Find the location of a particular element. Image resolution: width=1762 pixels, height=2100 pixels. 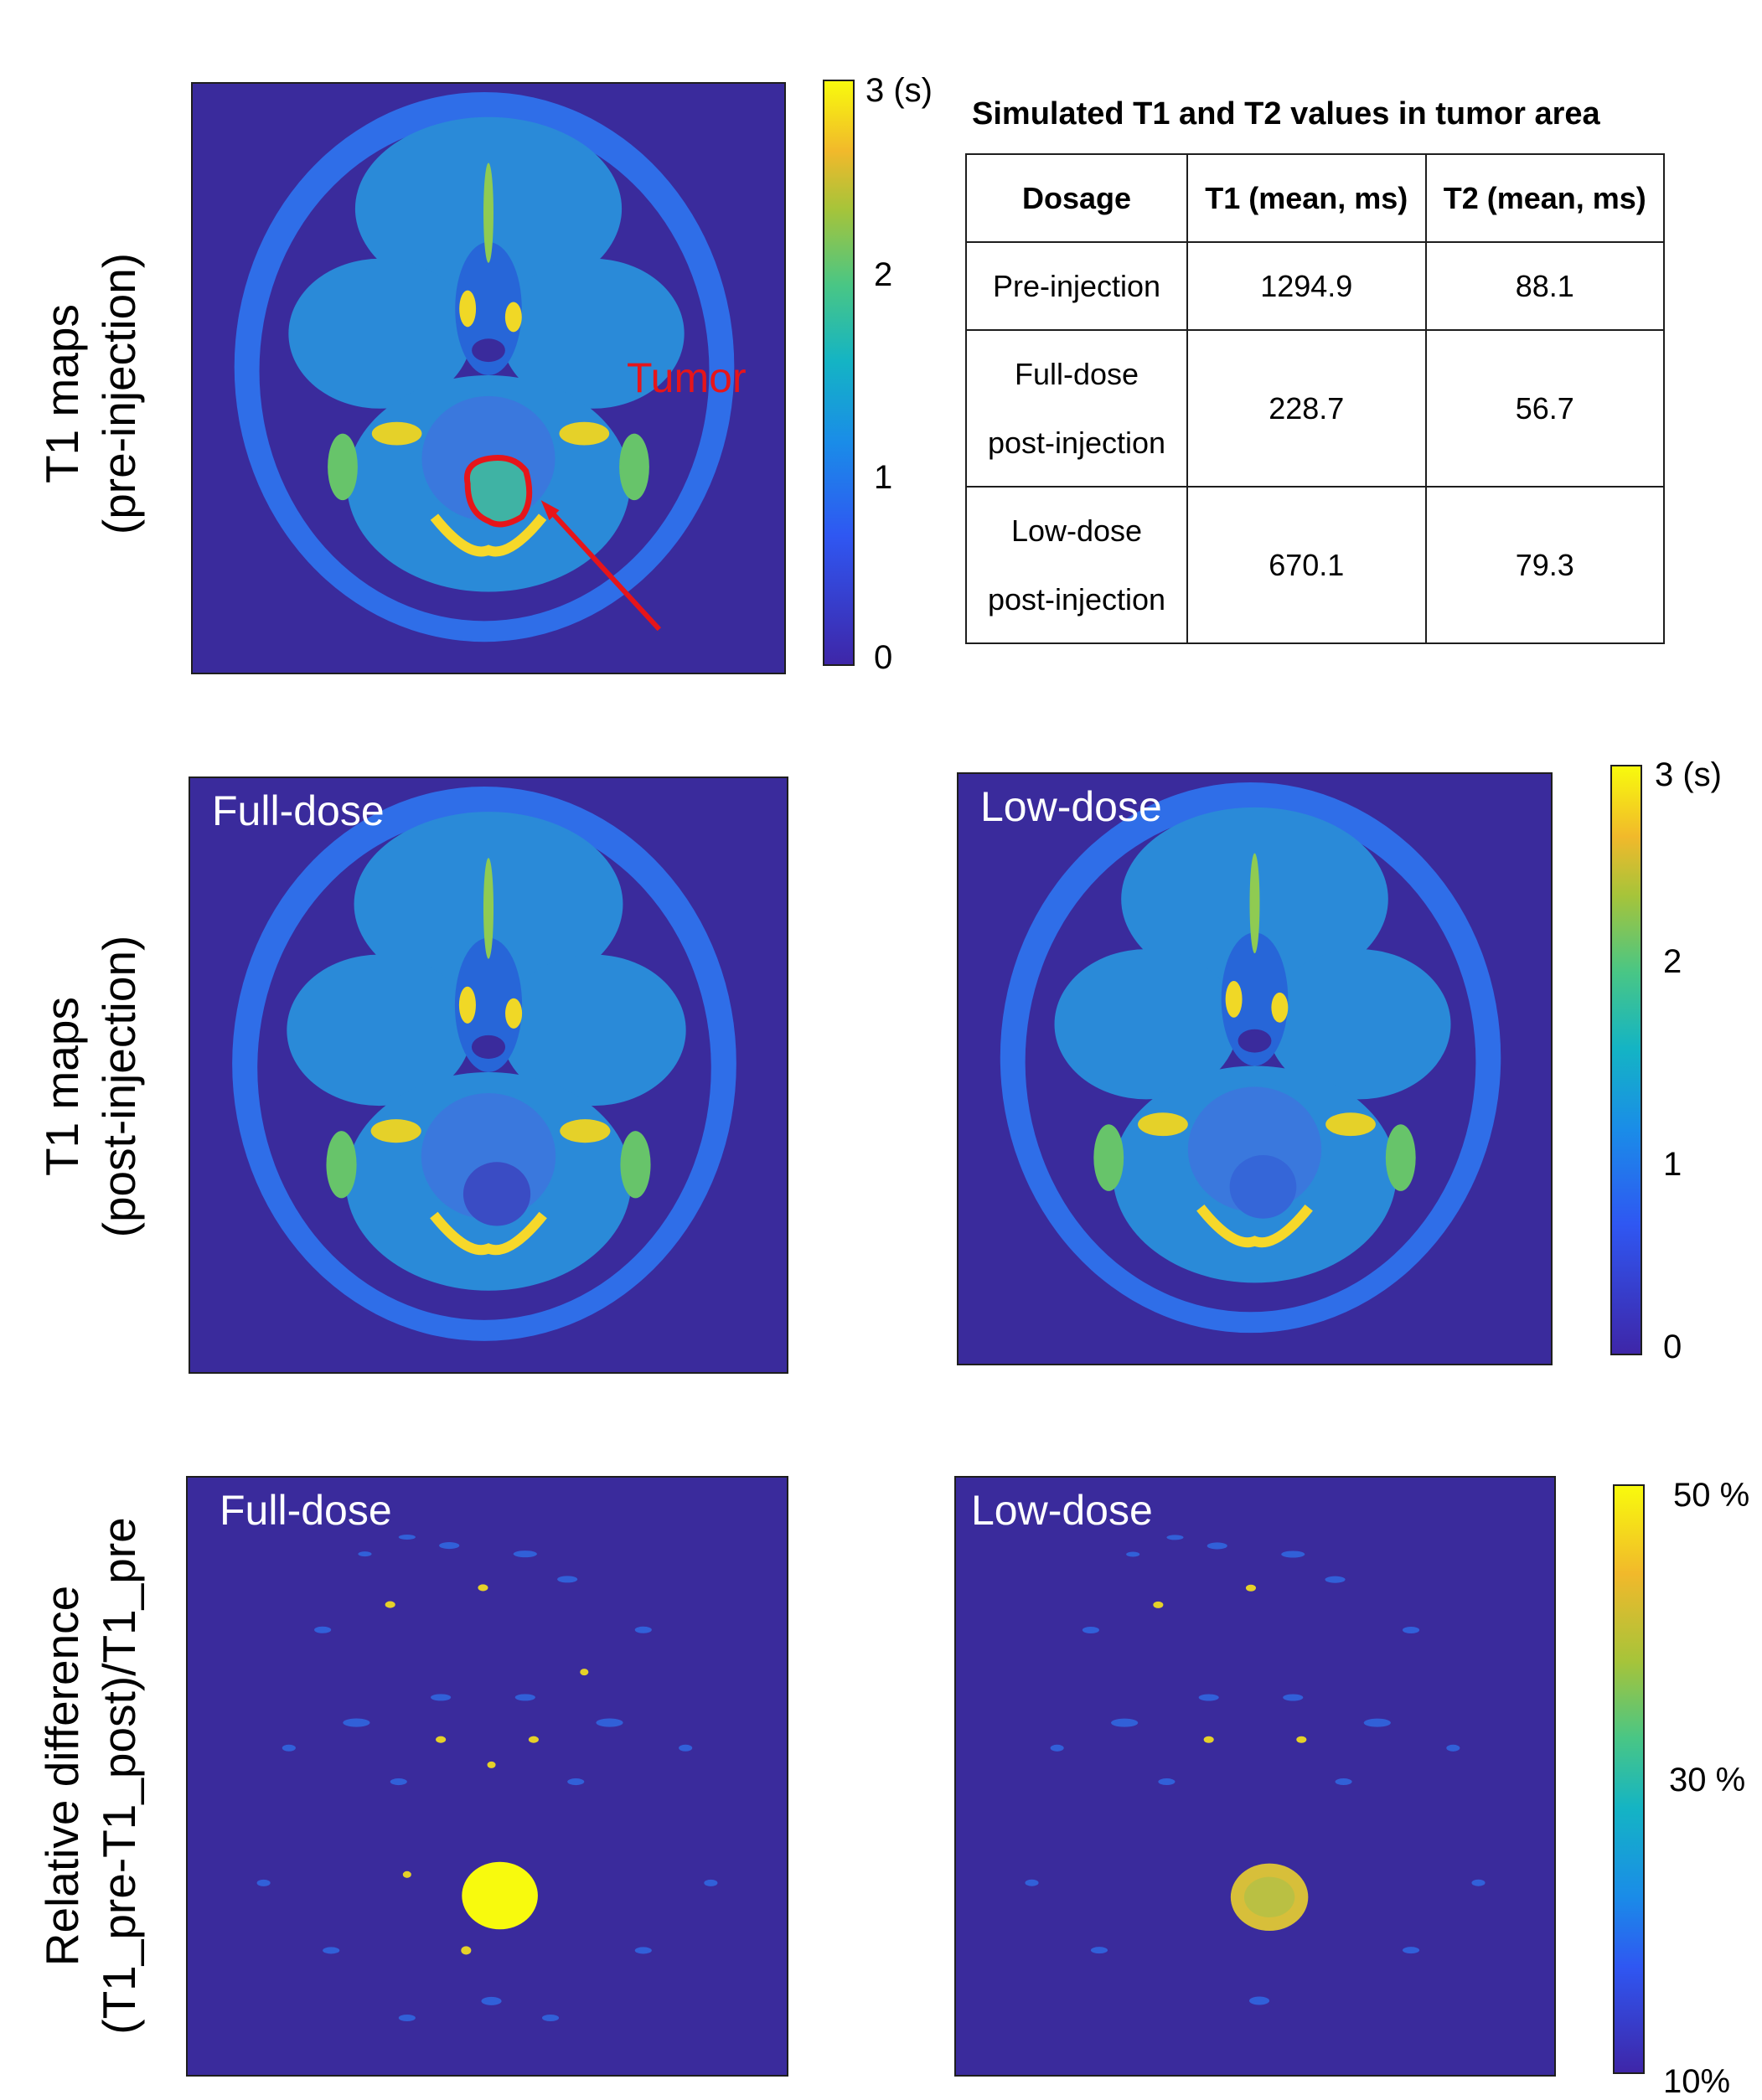

table-cell-dosage: Low-dose post-injection is located at coordinates (1076, 565).